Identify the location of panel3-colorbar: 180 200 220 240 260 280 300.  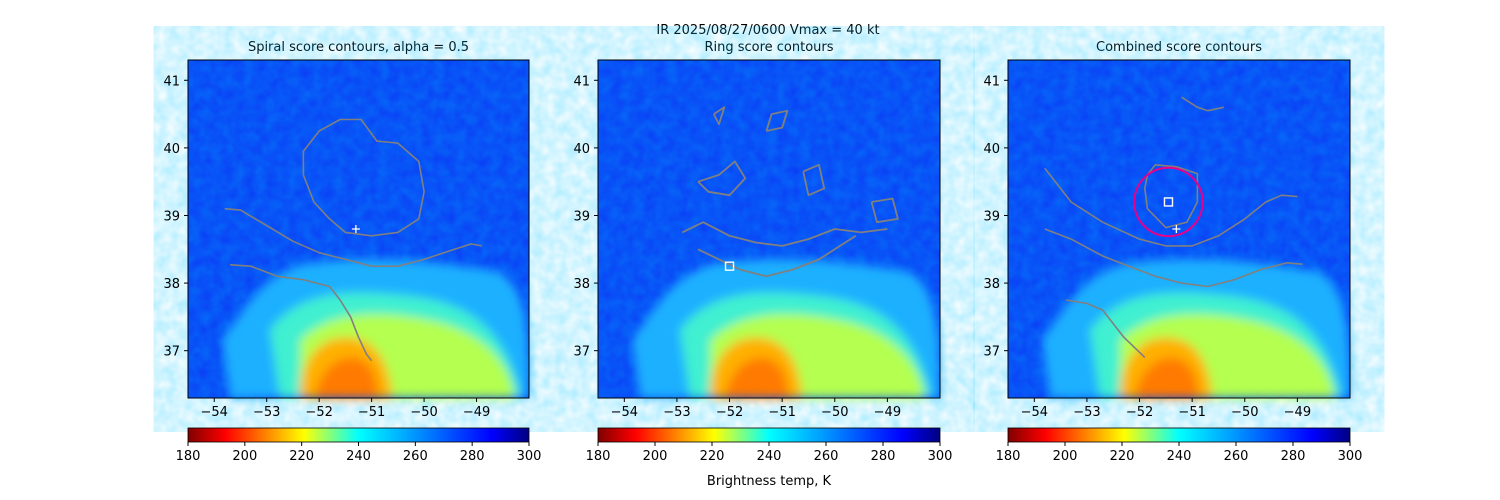
(1179, 445).